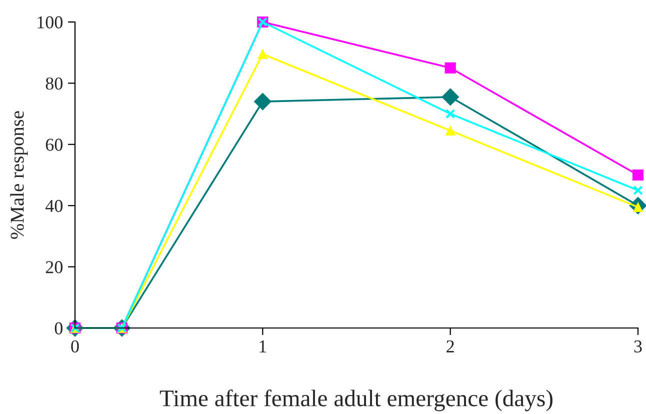  What do you see at coordinates (54, 206) in the screenshot?
I see `y-tick-label: 40` at bounding box center [54, 206].